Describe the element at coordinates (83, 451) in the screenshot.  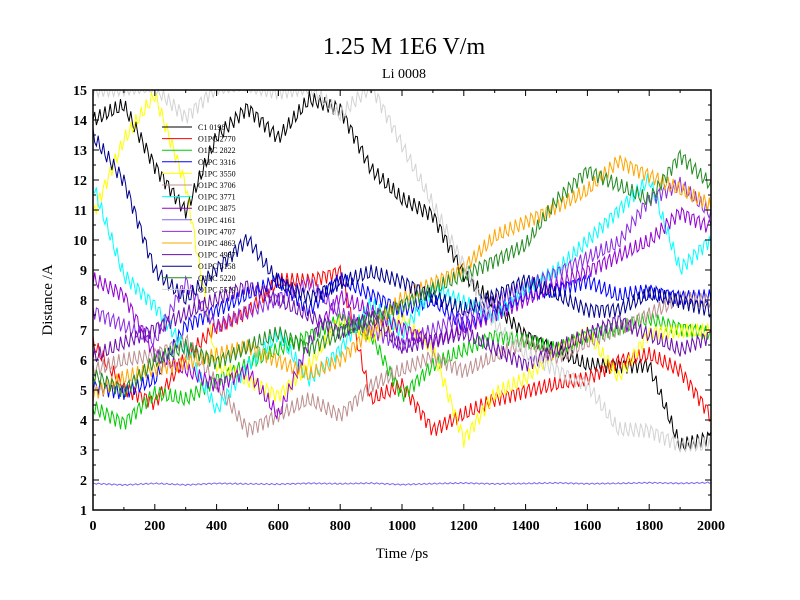
I see `y-tick-label-3: 3` at that location.